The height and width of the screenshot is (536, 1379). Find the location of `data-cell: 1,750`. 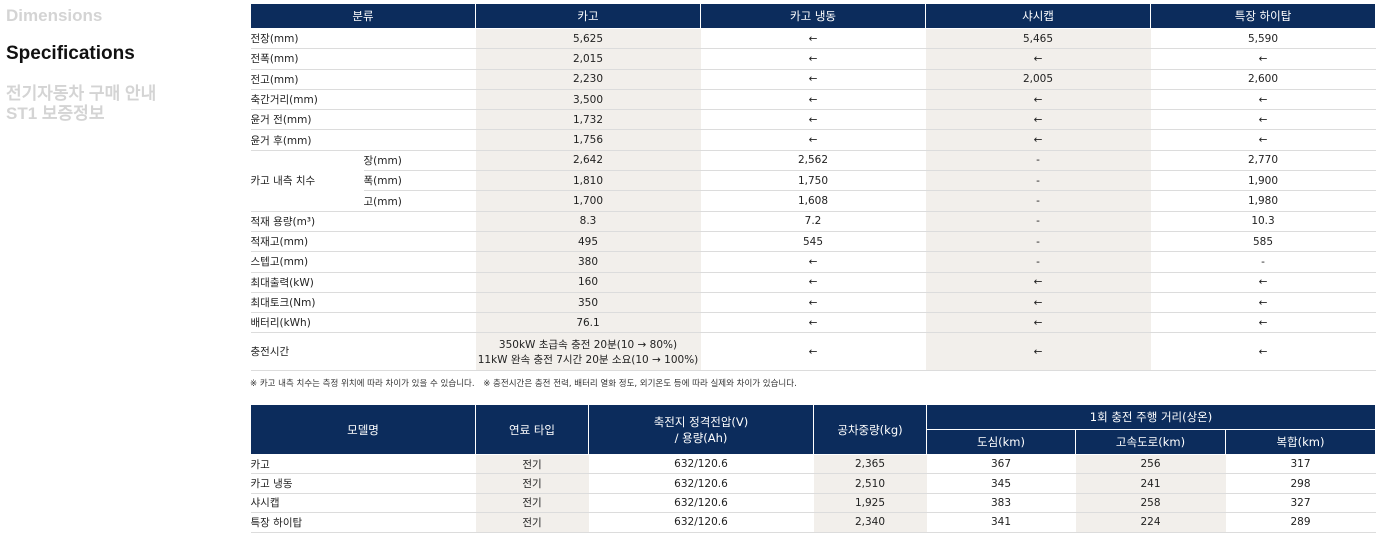

data-cell: 1,750 is located at coordinates (813, 181).